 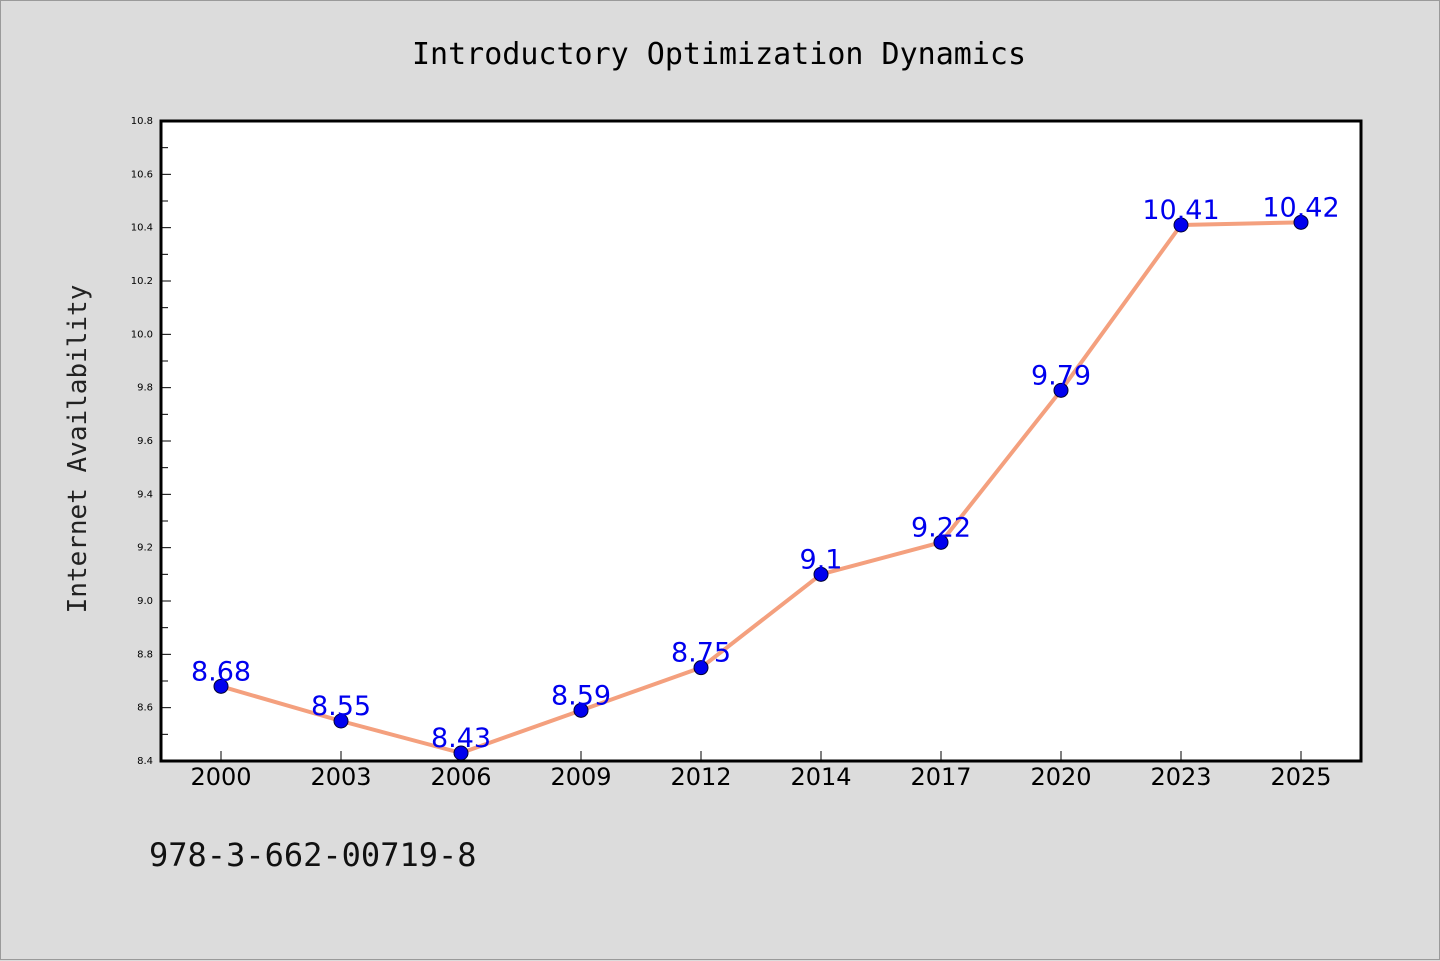 What do you see at coordinates (341, 706) in the screenshot?
I see `data-label: 8.55` at bounding box center [341, 706].